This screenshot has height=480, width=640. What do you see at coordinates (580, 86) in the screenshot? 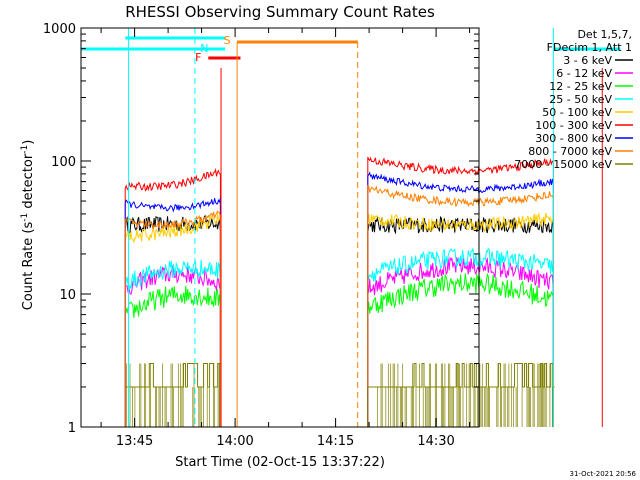
I see `legend-label: 12 - 25 keV` at bounding box center [580, 86].